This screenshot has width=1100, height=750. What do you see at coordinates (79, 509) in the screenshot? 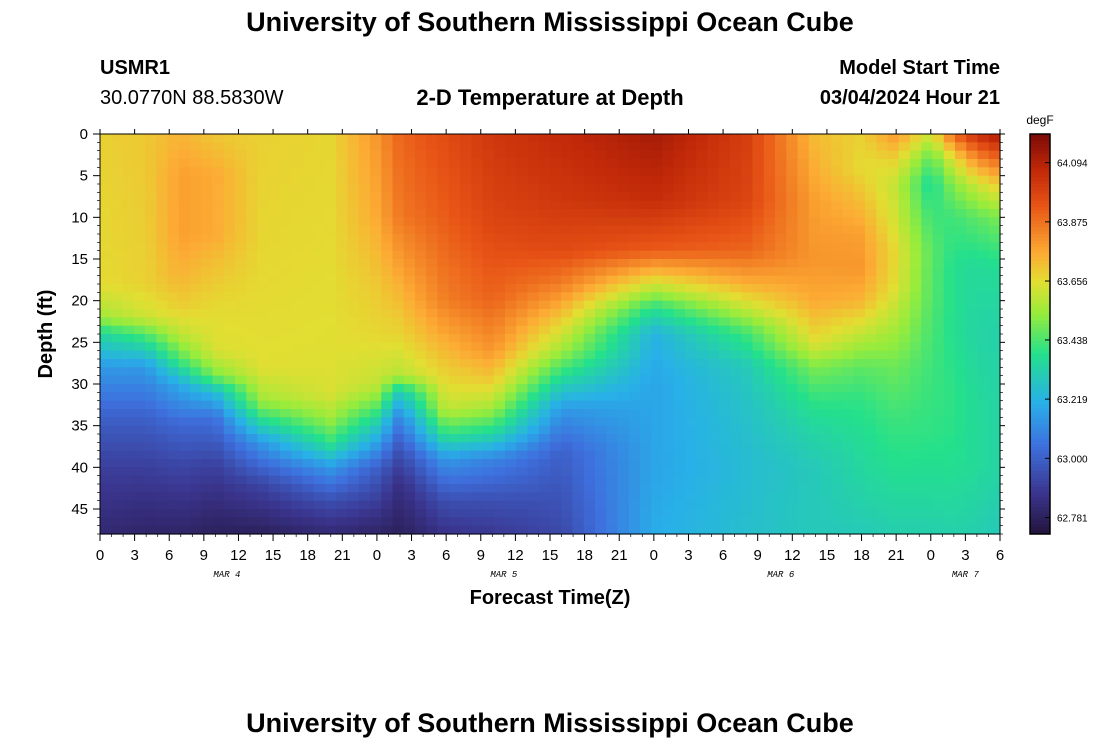
I see `y-tick-label: 45` at bounding box center [79, 509].